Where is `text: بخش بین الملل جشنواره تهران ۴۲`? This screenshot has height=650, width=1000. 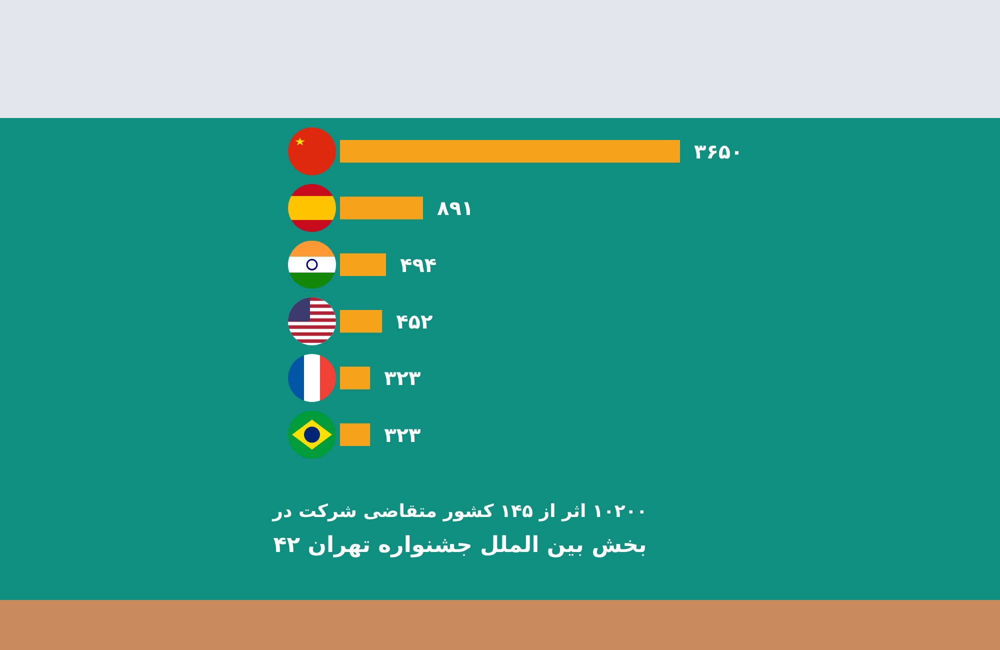
text: بخش بین الملل جشنواره تهران ۴۲ is located at coordinates (460, 546).